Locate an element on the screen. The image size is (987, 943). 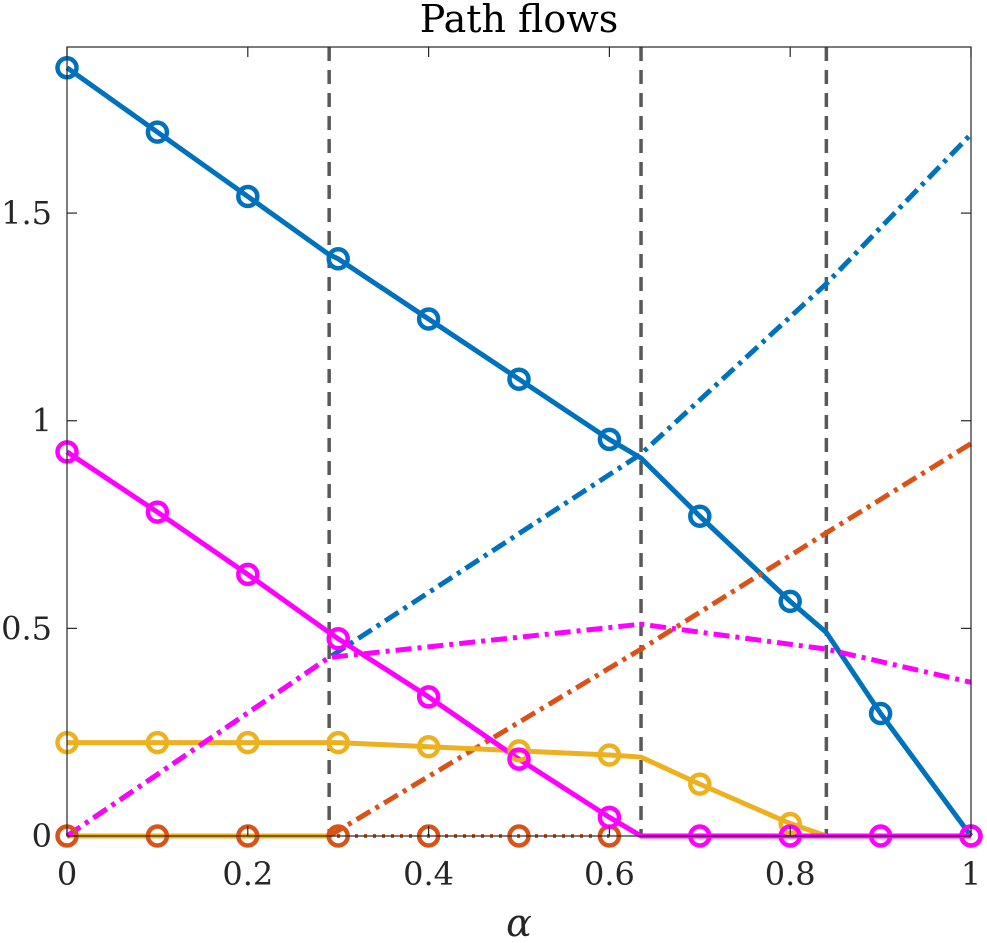
y-tick-label: 1 is located at coordinates (42, 421).